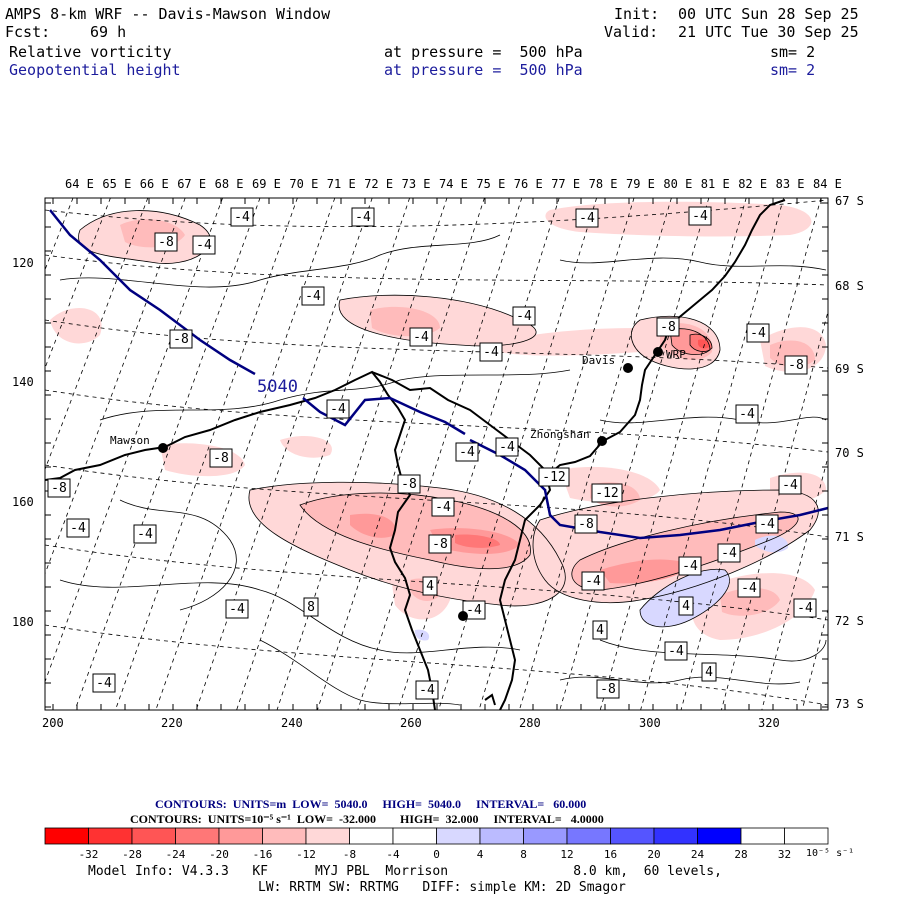  What do you see at coordinates (436, 854) in the screenshot?
I see `colorbar-tick: 0` at bounding box center [436, 854].